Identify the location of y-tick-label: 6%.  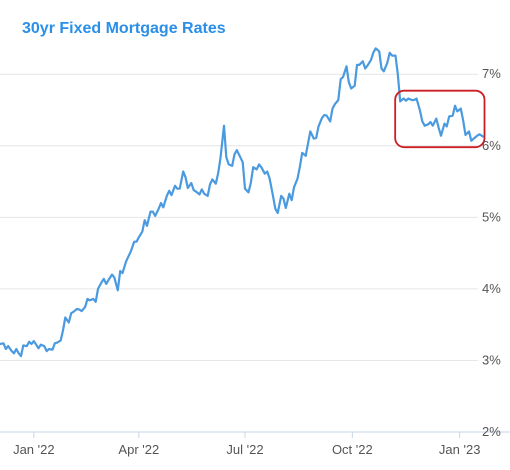
(491, 145).